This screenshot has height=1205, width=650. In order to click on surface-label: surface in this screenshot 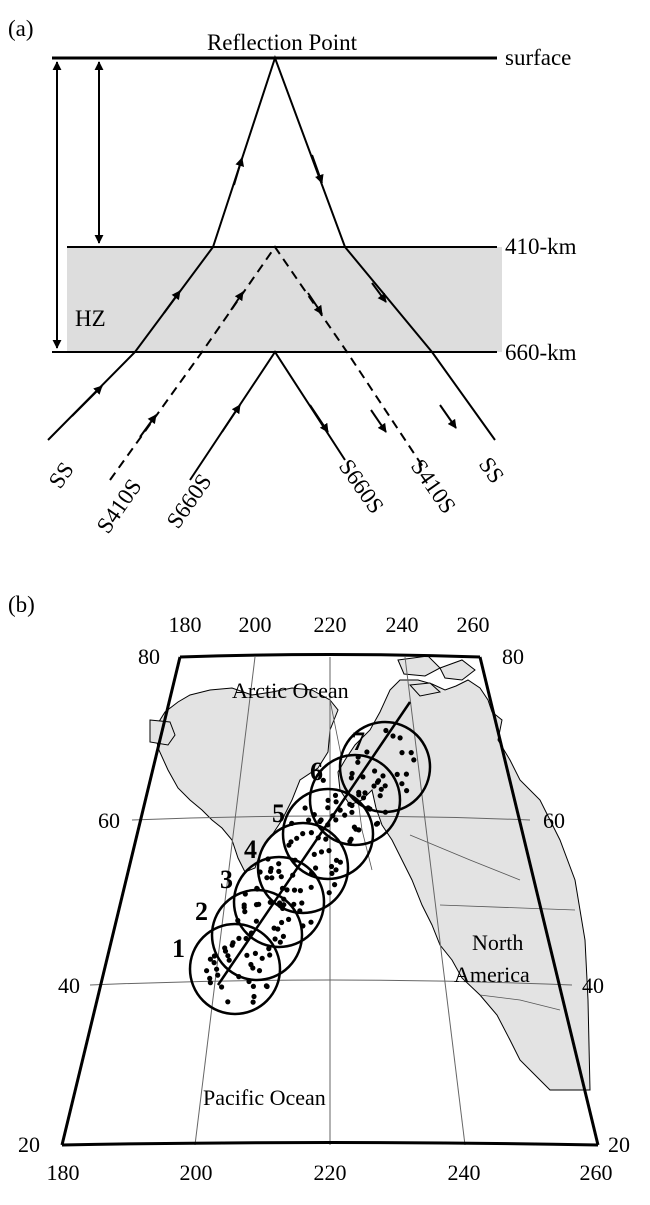, I will do `click(538, 57)`.